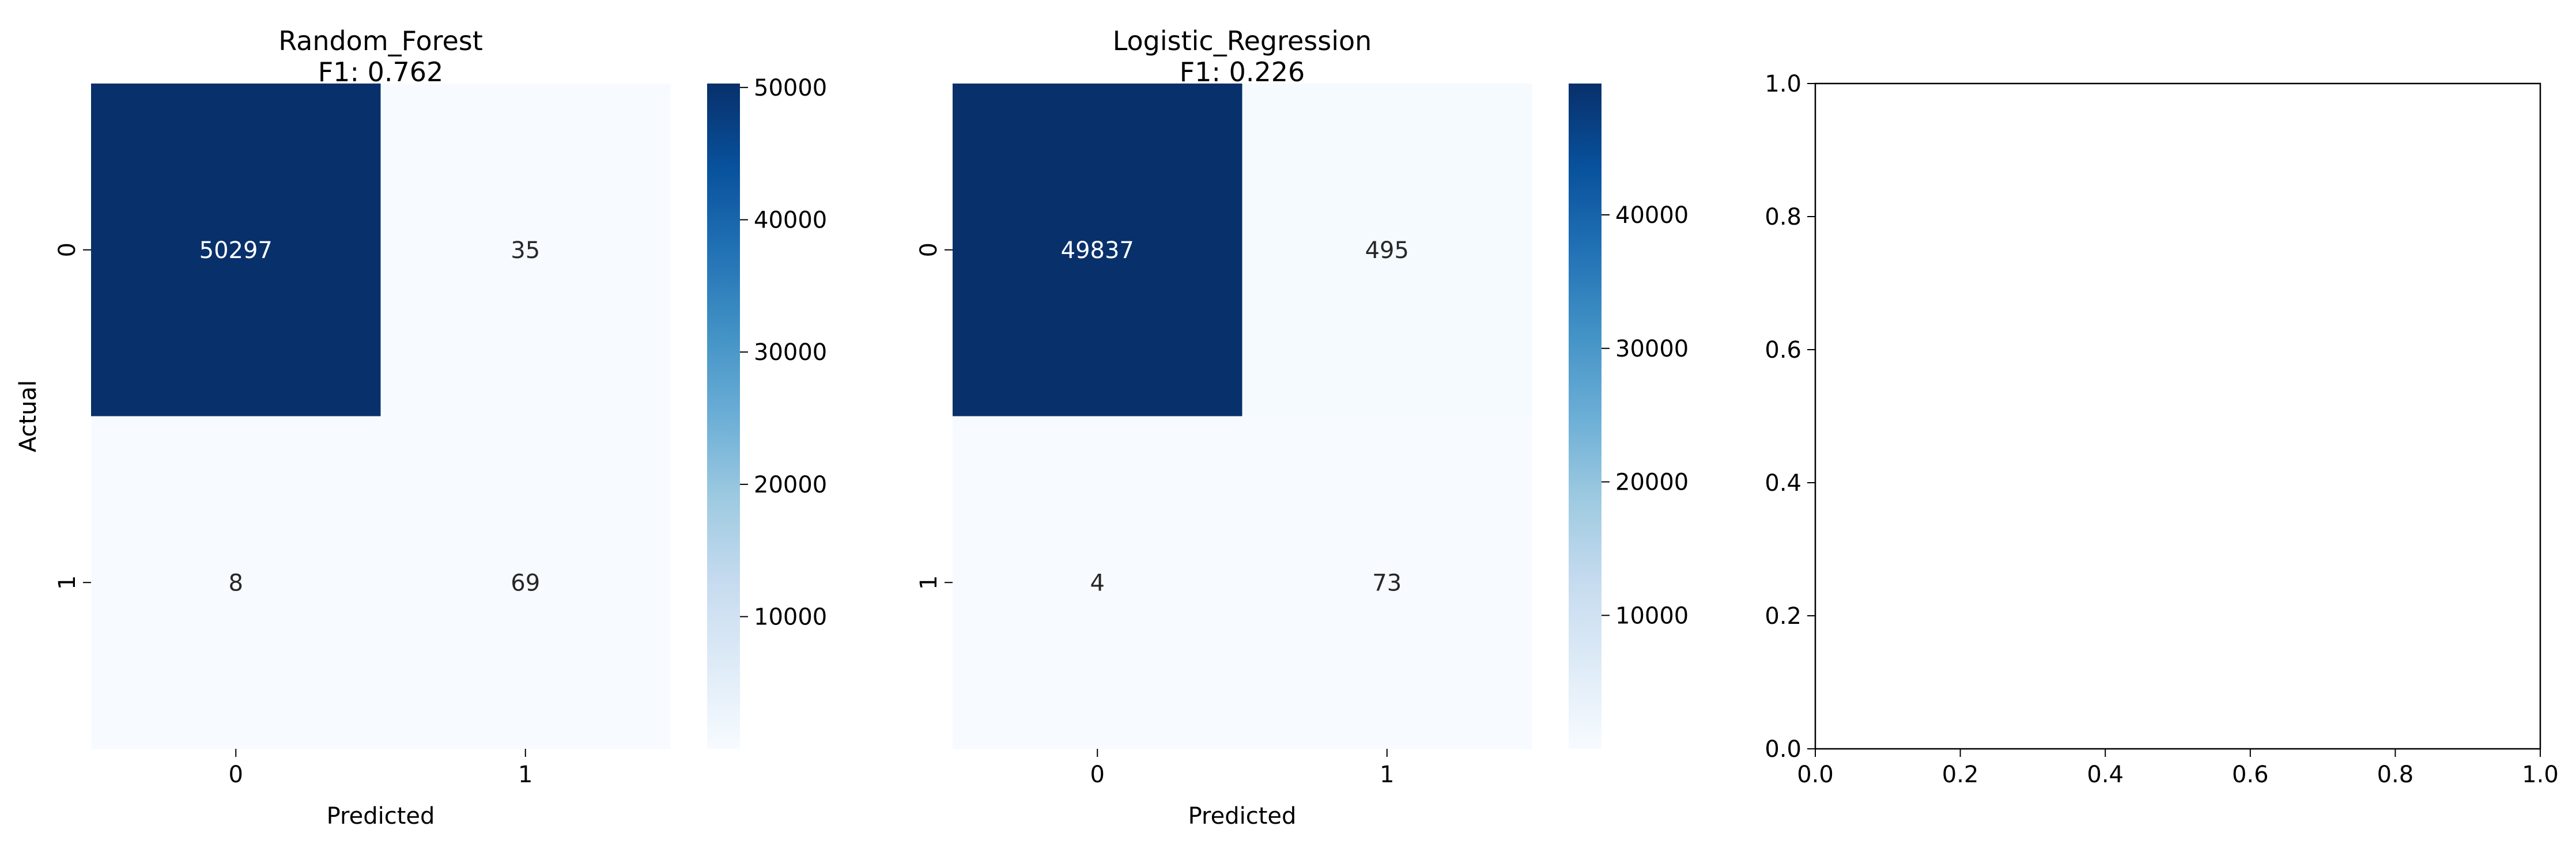 The height and width of the screenshot is (841, 2576). I want to click on cell-value-label: 8, so click(236, 583).